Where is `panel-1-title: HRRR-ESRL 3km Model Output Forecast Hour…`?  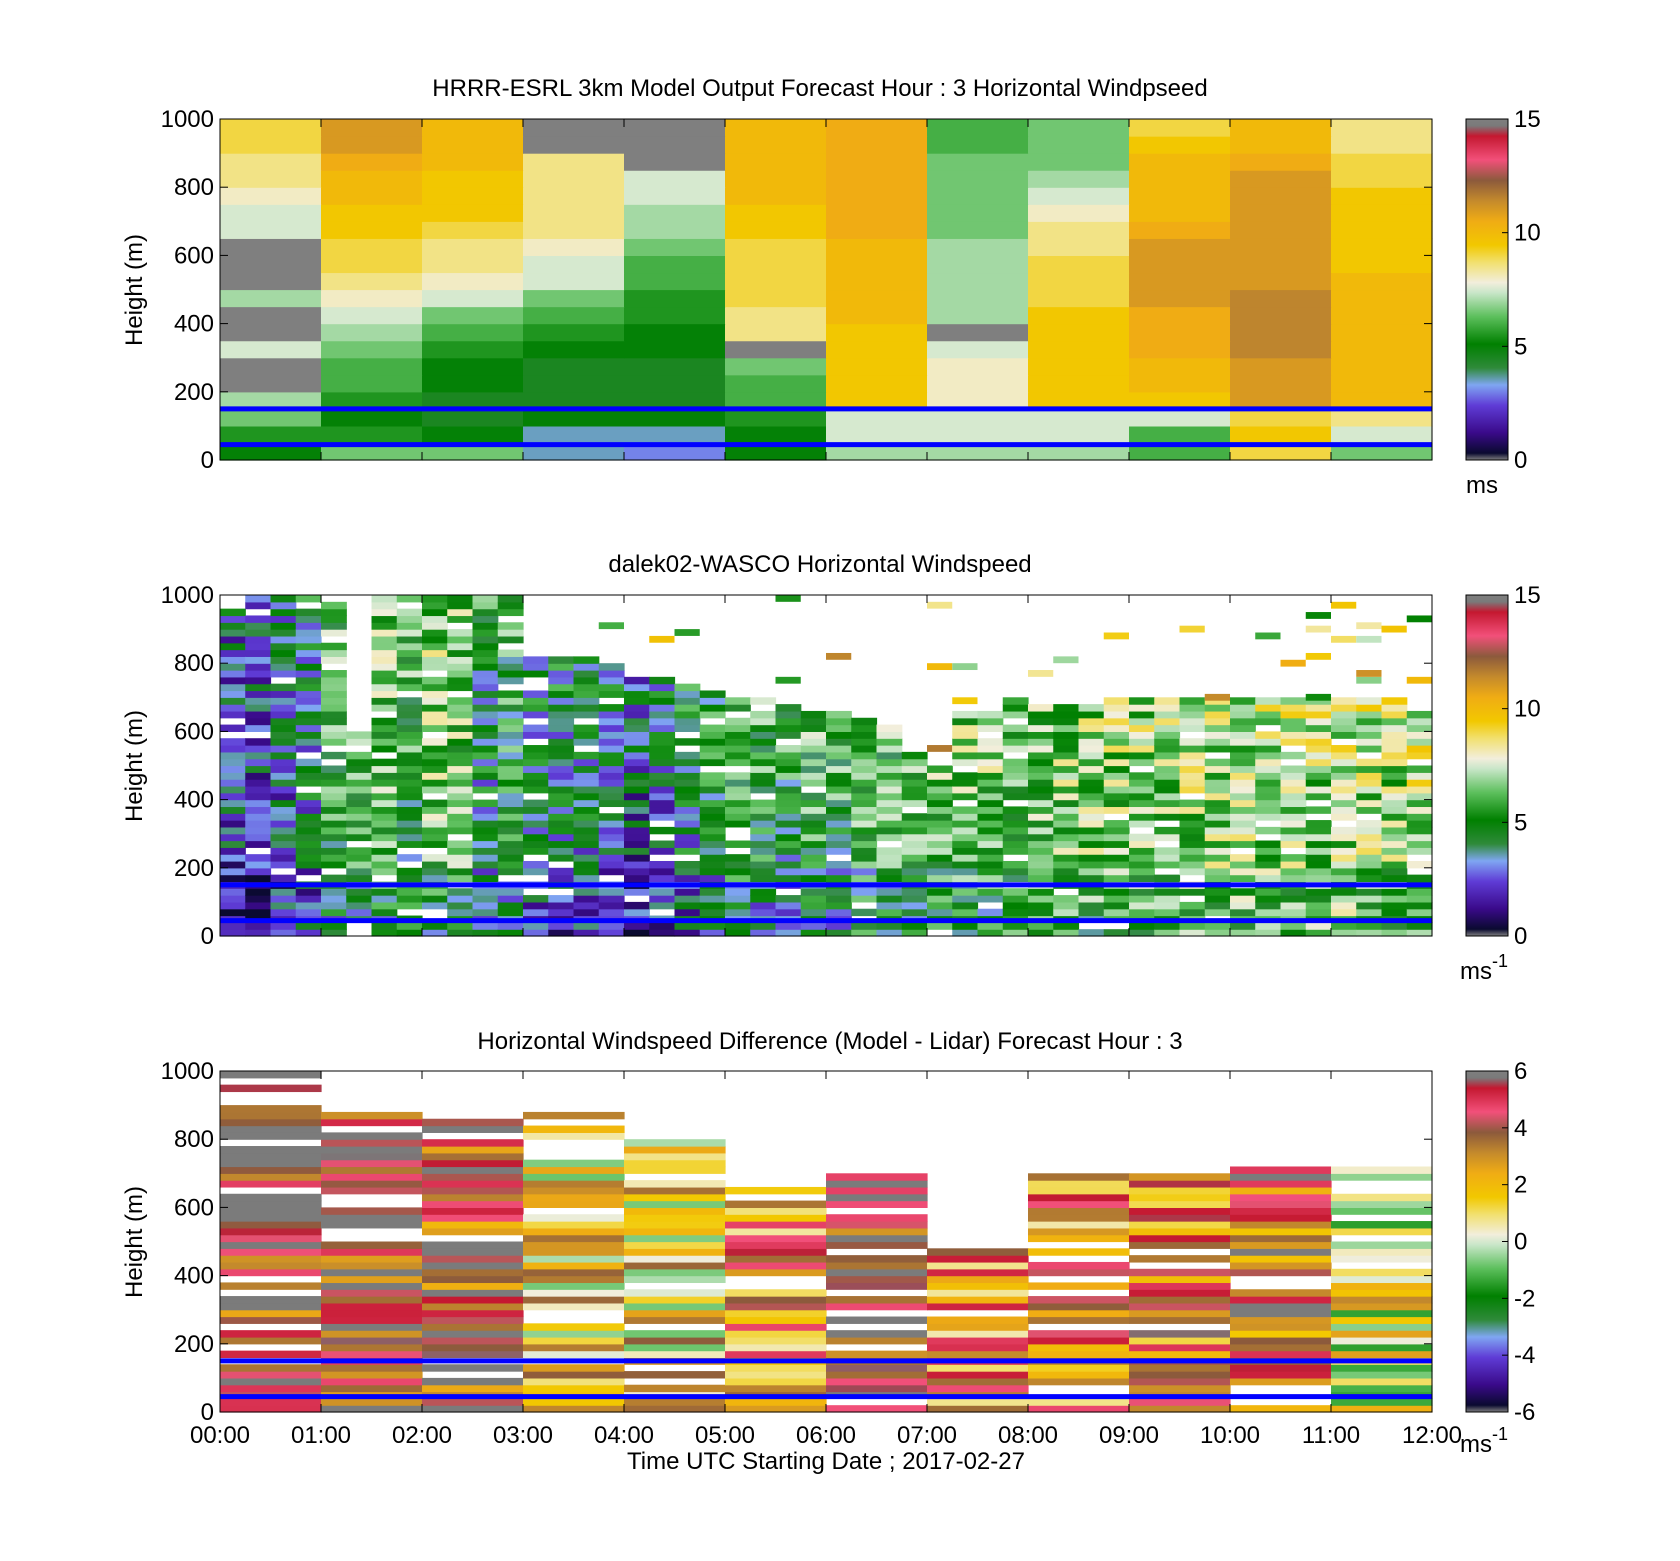 panel-1-title: HRRR-ESRL 3km Model Output Forecast Hour… is located at coordinates (819, 88).